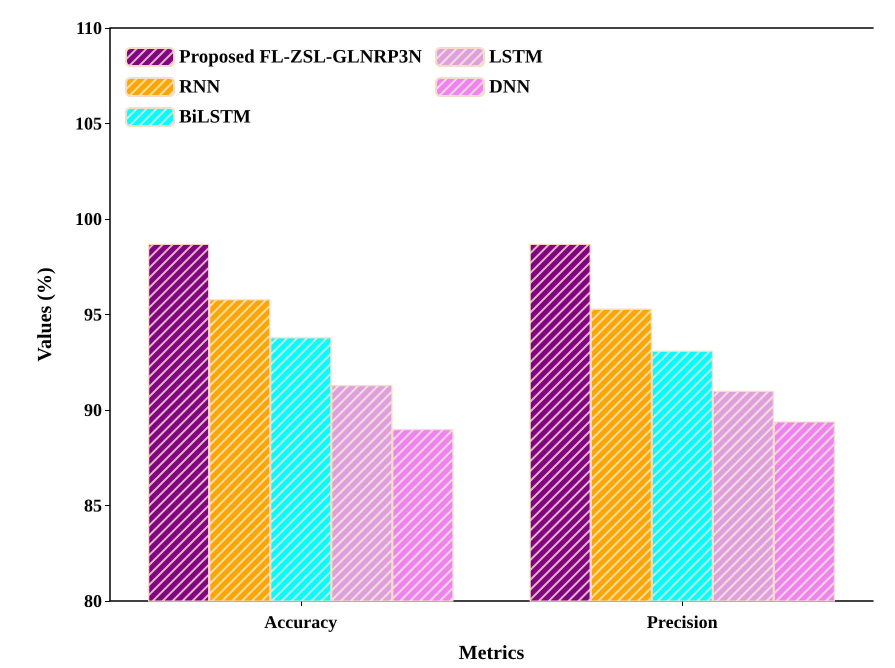  I want to click on y-tick-label: 95, so click(93, 314).